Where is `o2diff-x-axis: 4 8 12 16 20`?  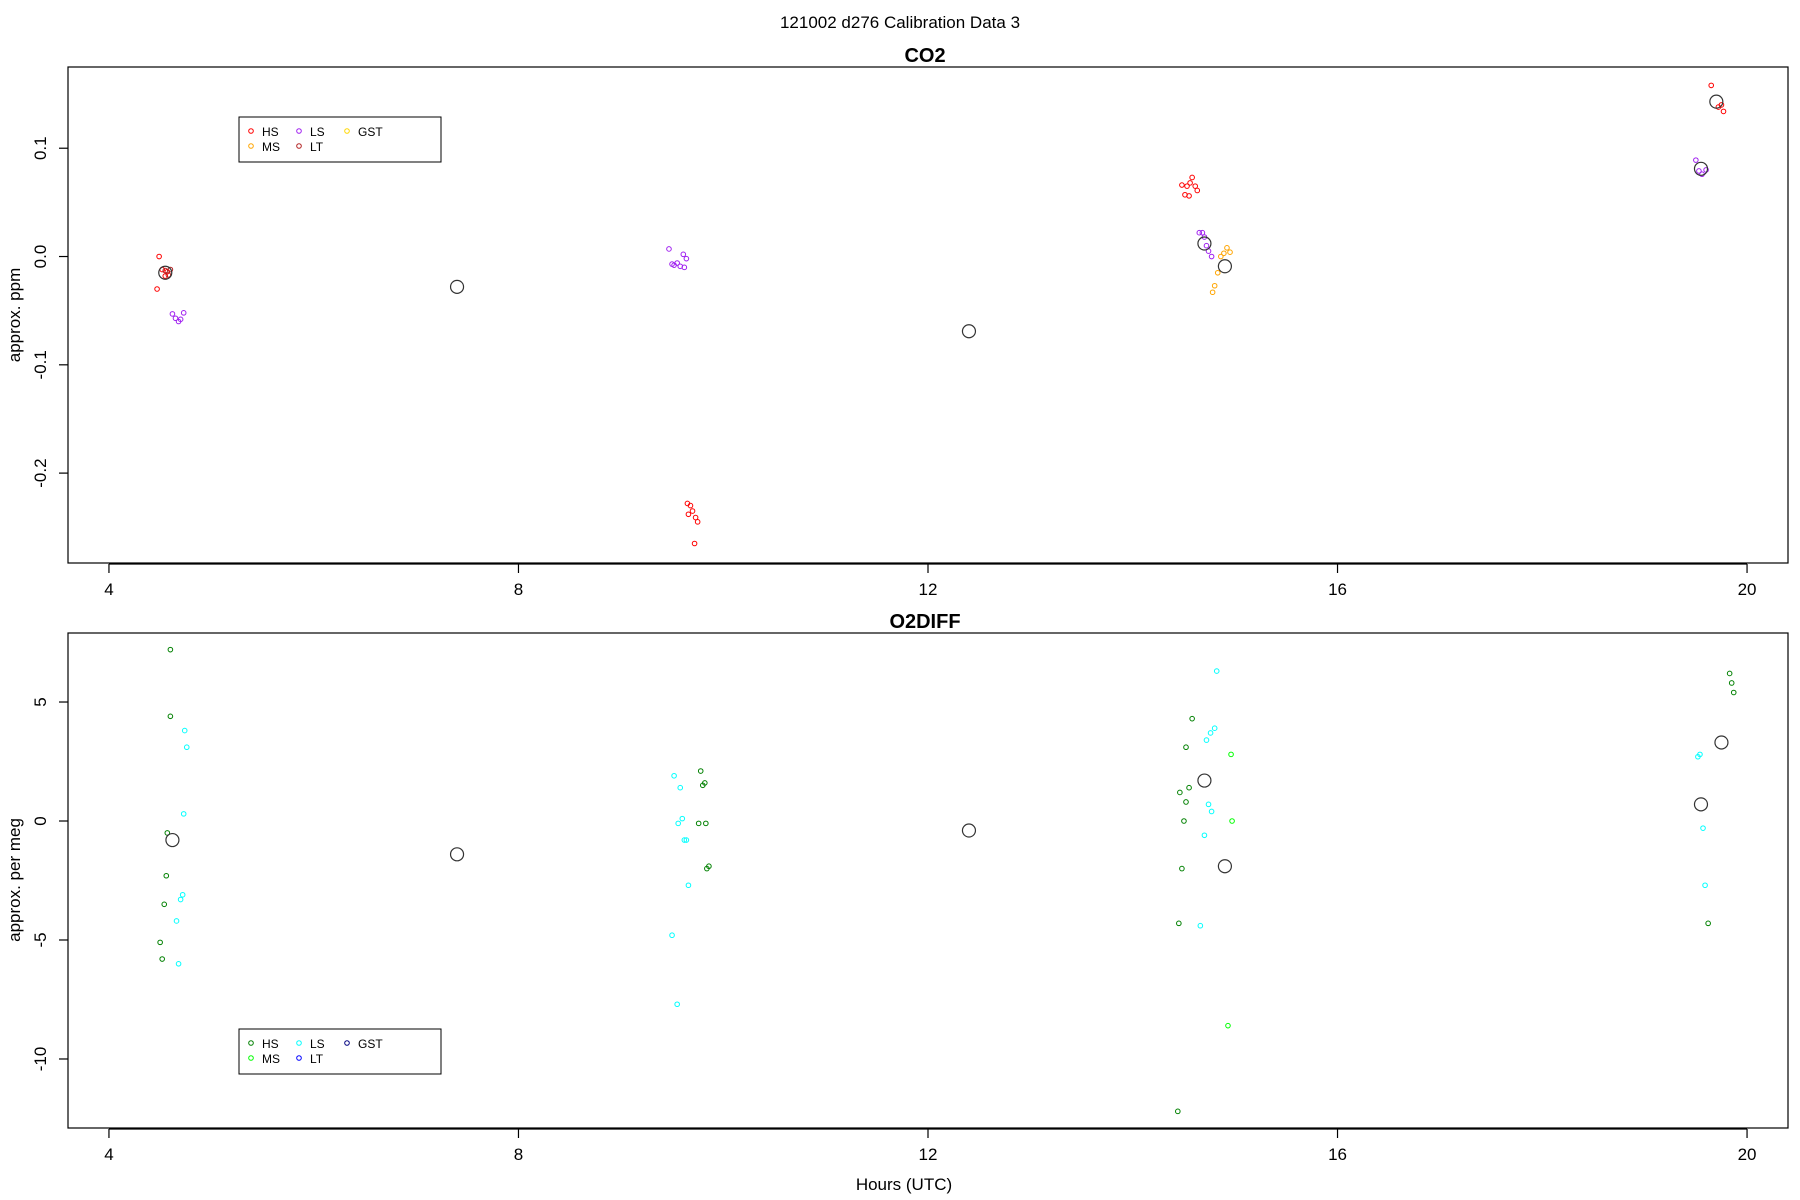 o2diff-x-axis: 4 8 12 16 20 is located at coordinates (930, 1146).